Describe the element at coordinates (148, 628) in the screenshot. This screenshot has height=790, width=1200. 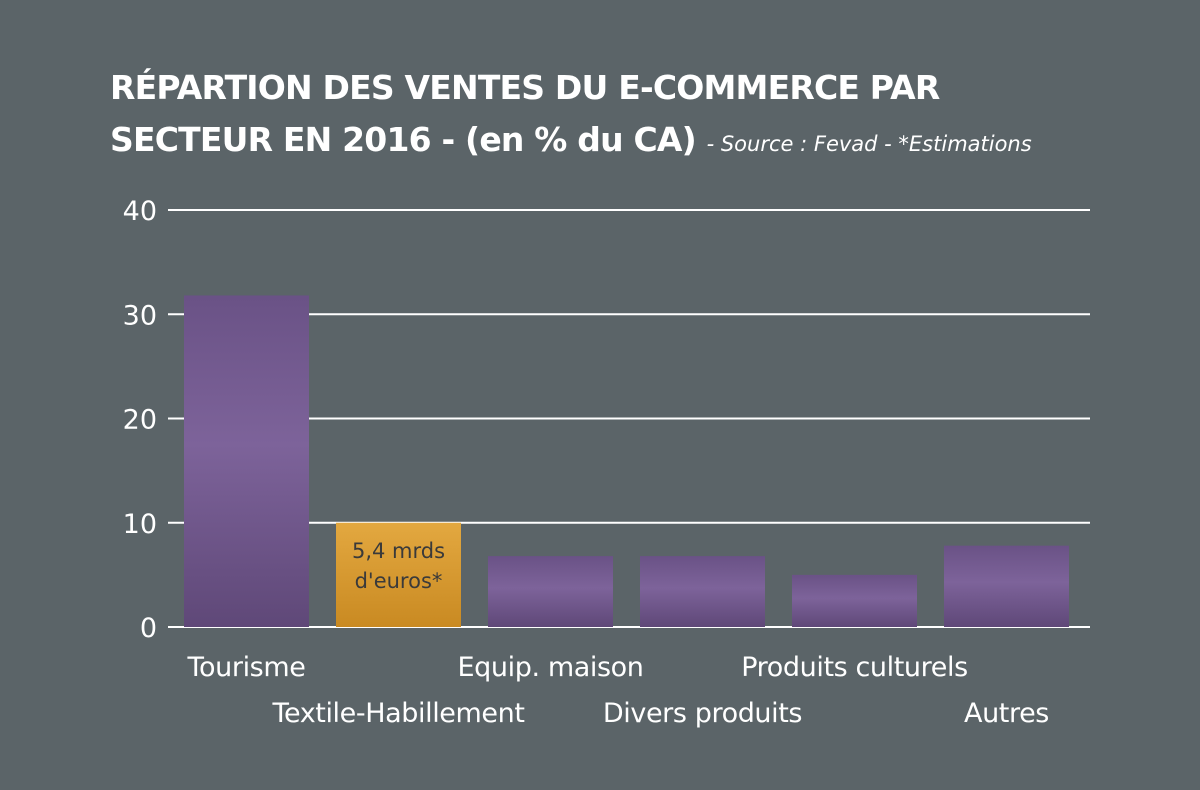
I see `y-tick-label: 0` at that location.